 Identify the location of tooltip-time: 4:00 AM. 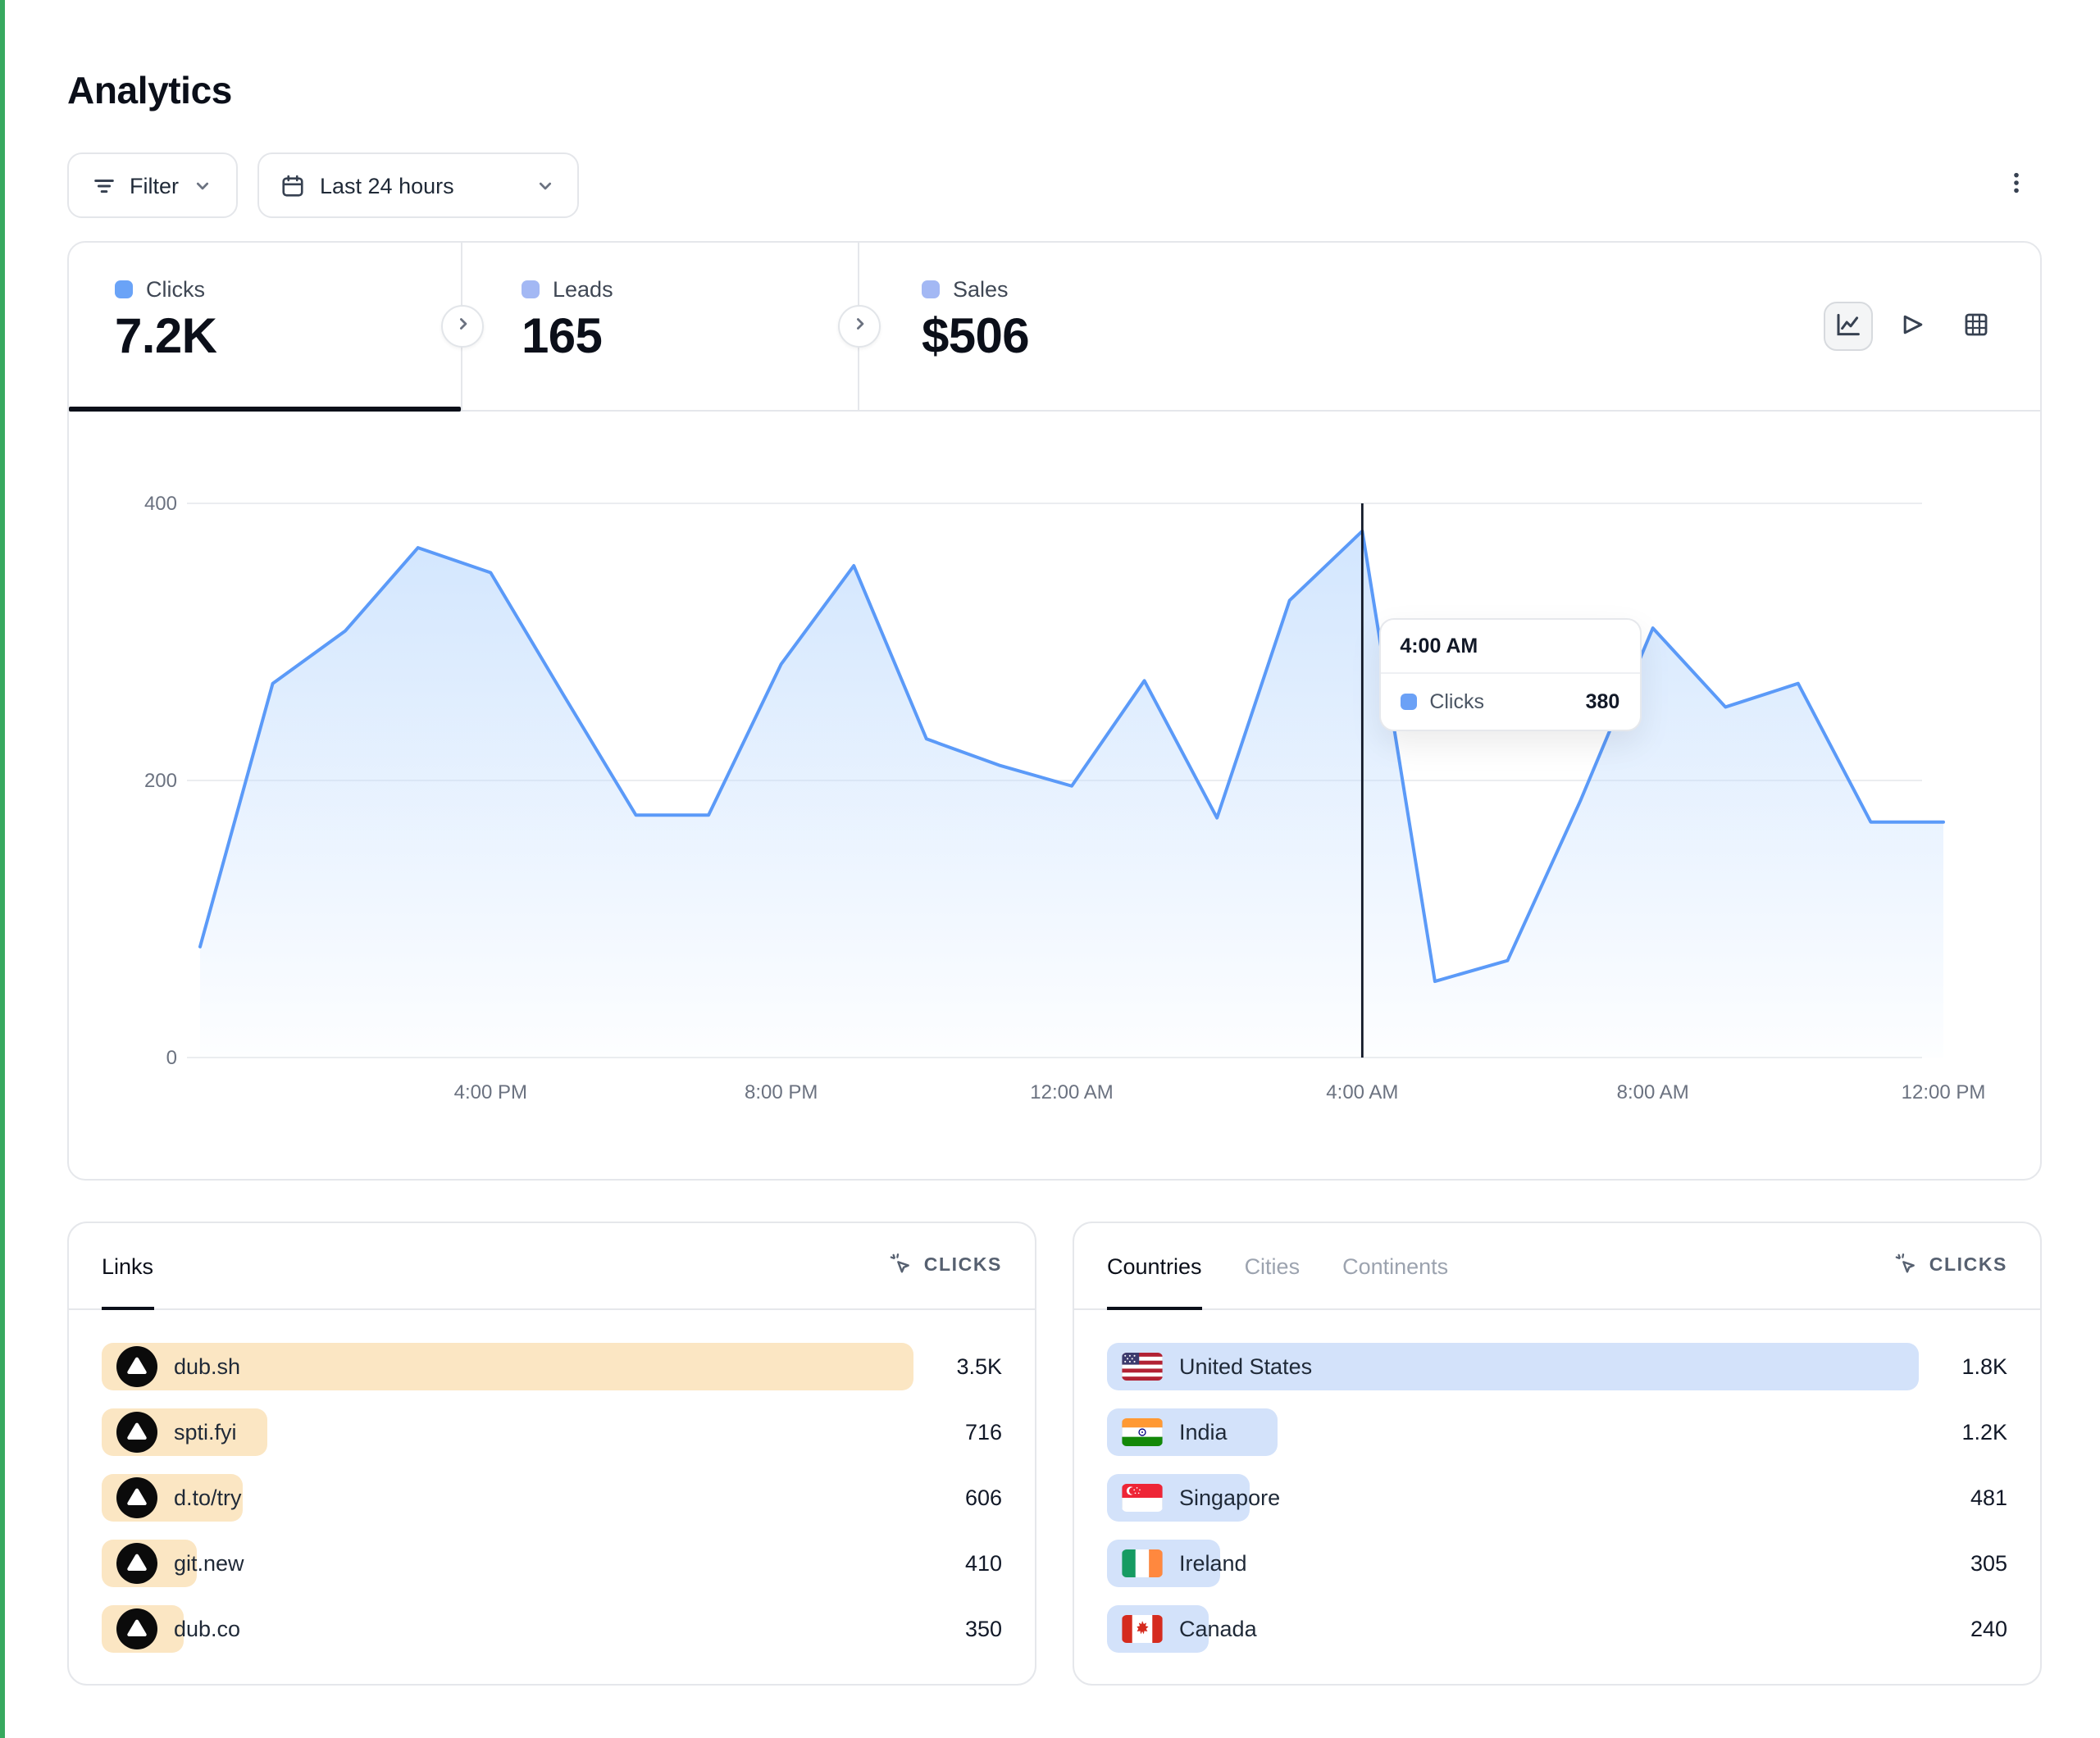
(1510, 647).